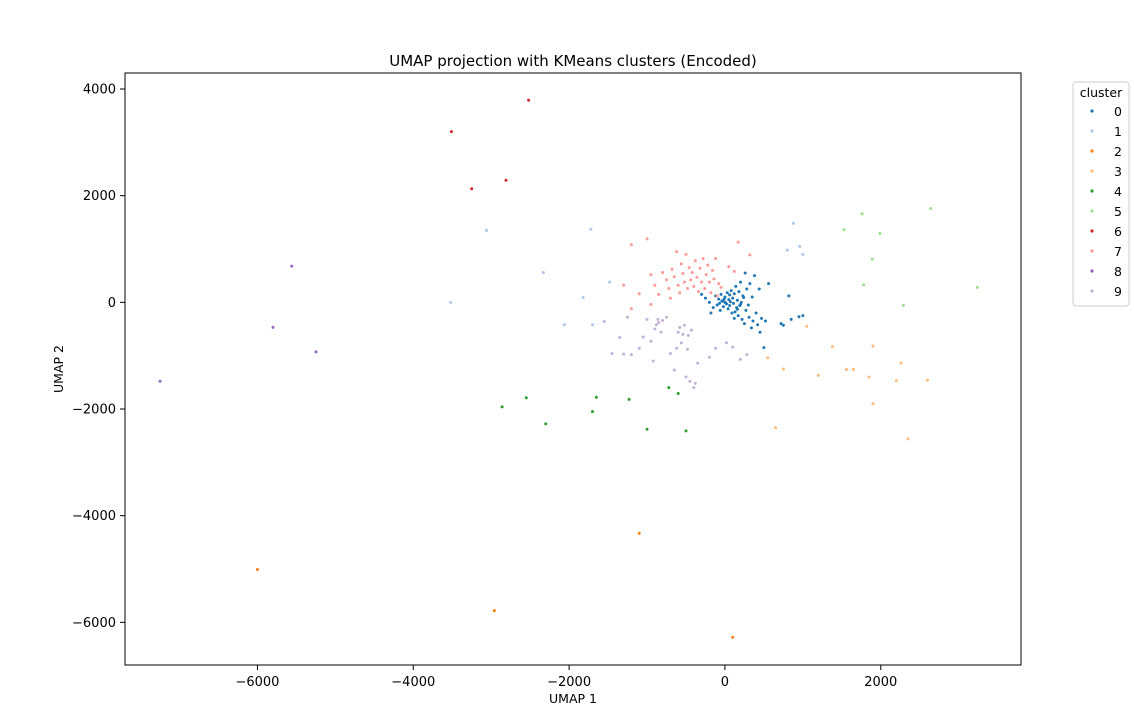 The height and width of the screenshot is (724, 1134). Describe the element at coordinates (58, 369) in the screenshot. I see `y-axis-label: UMAP 2` at that location.